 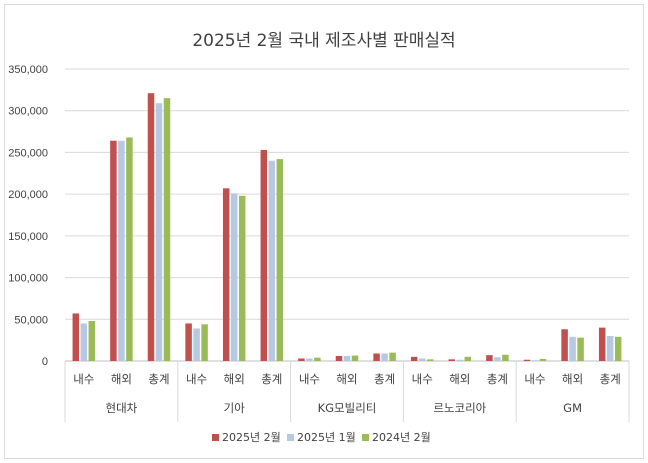 What do you see at coordinates (45, 362) in the screenshot?
I see `y-tick-label: 0` at bounding box center [45, 362].